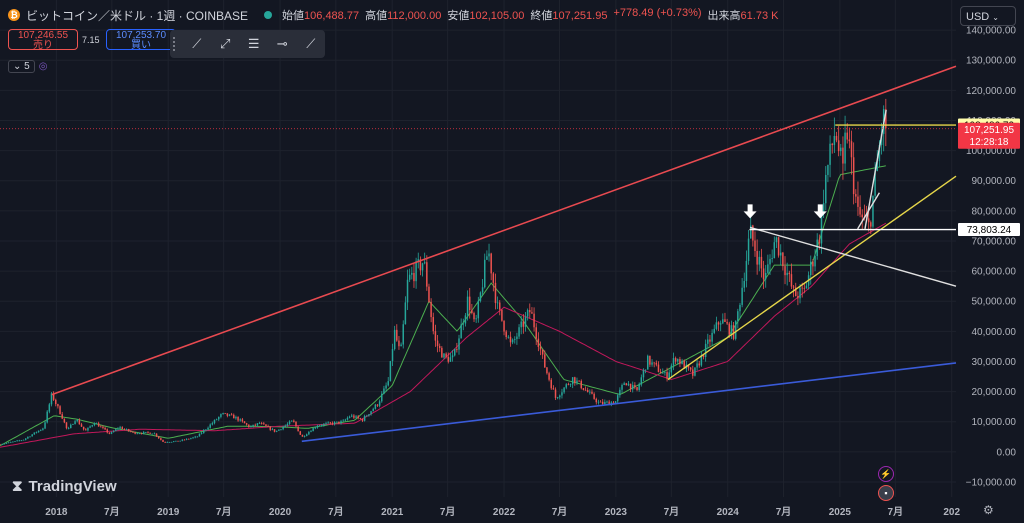  Describe the element at coordinates (657, 13) in the screenshot. I see `change-value: +778.49 (+0.73%)` at that location.